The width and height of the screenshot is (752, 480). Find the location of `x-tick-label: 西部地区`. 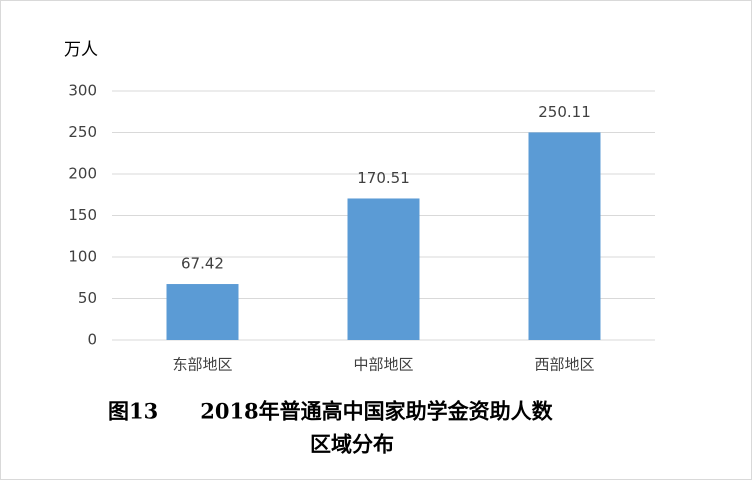

x-tick-label: 西部地区 is located at coordinates (564, 365).